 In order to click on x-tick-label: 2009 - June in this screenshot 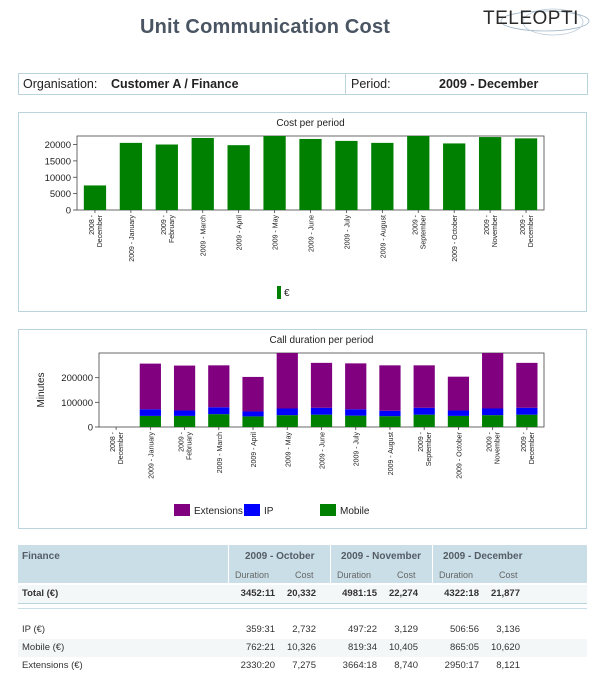, I will do `click(323, 450)`.